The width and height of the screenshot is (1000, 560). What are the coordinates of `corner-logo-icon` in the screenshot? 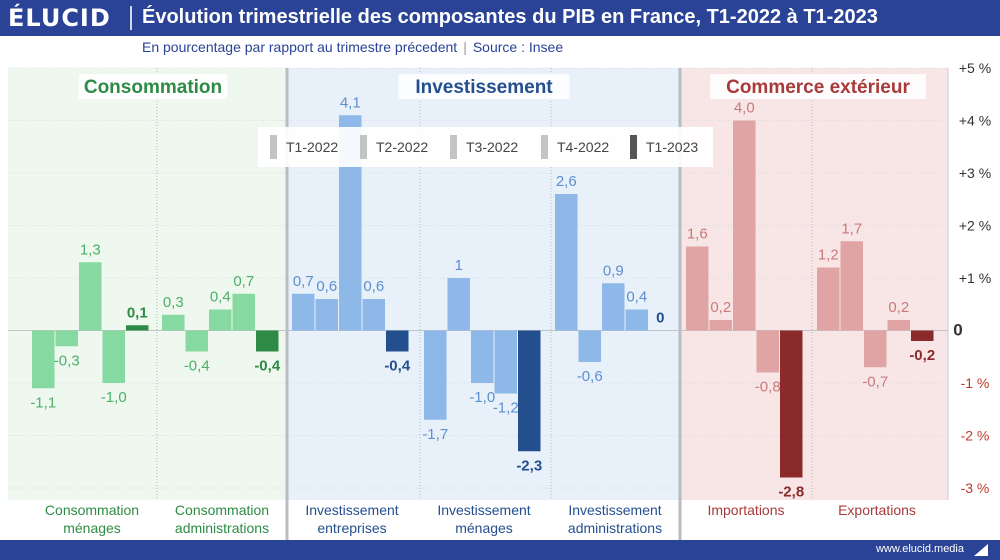 It's located at (981, 550).